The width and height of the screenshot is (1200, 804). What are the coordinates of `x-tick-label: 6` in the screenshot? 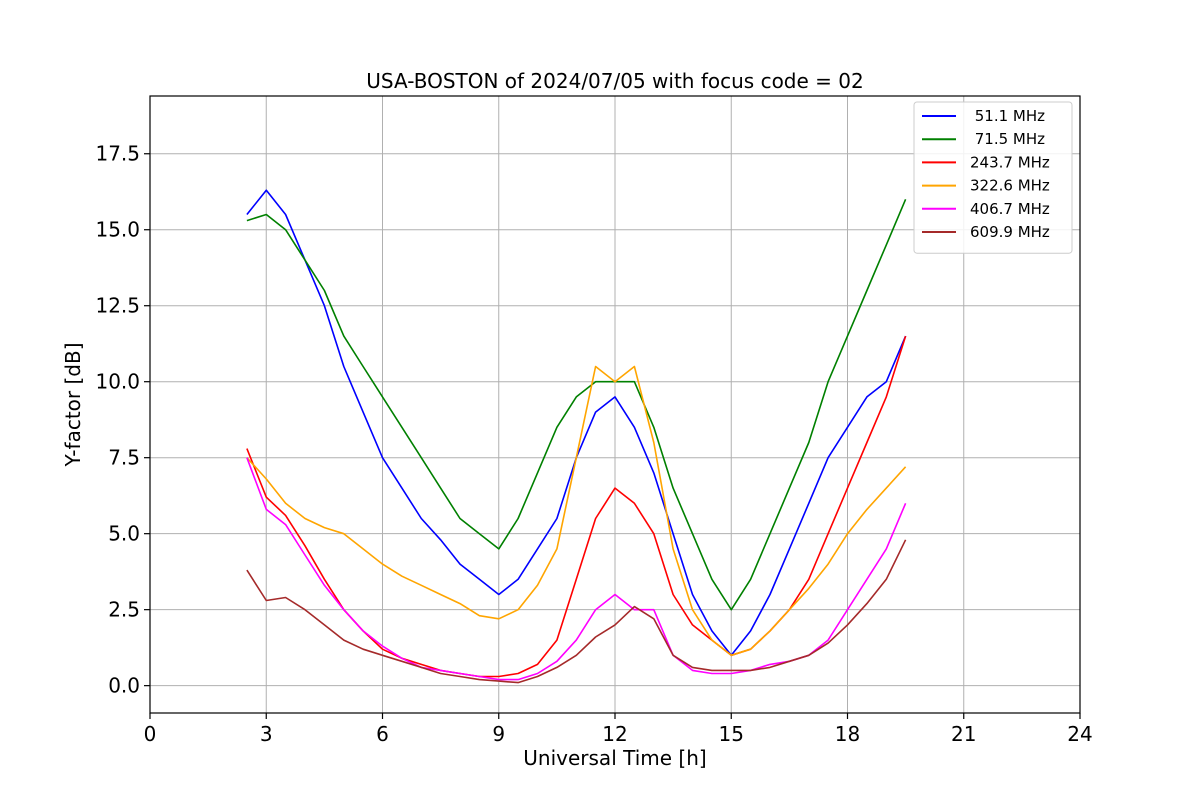 It's located at (382, 734).